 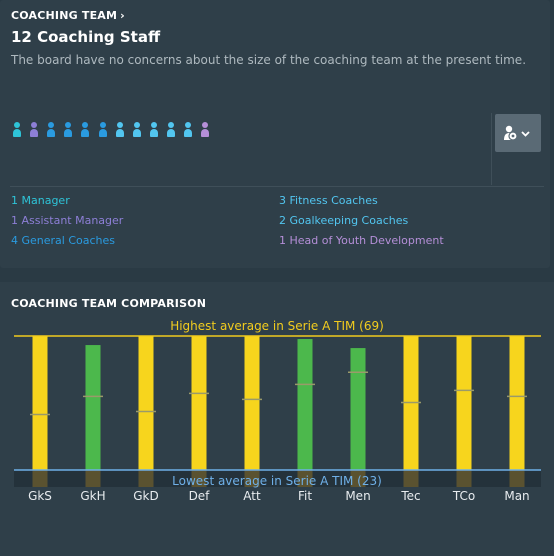 I want to click on bar-Fit, so click(x=305, y=404).